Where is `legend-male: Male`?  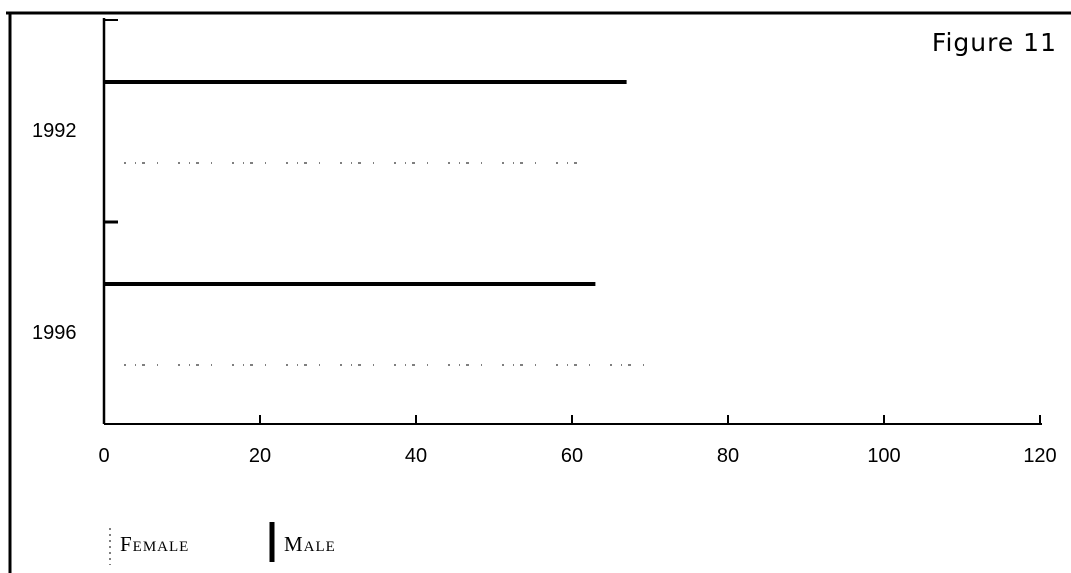
legend-male: Male is located at coordinates (310, 544).